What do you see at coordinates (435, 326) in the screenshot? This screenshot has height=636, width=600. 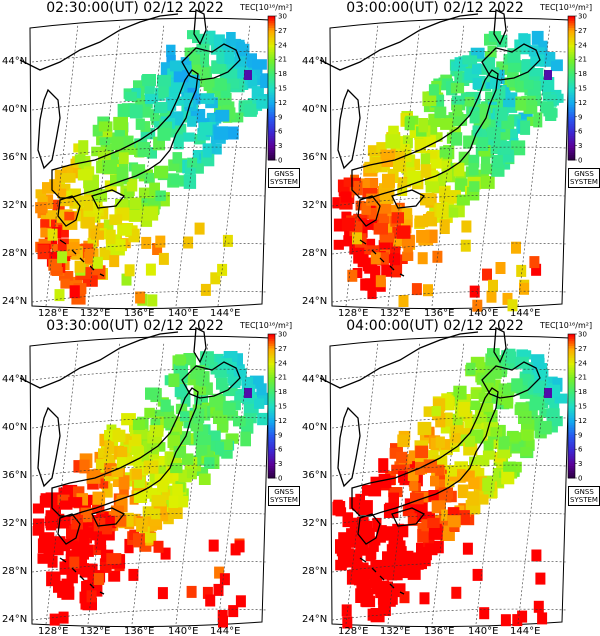 I see `panel-title: 04:00:00(UT) 02/12 2022` at bounding box center [435, 326].